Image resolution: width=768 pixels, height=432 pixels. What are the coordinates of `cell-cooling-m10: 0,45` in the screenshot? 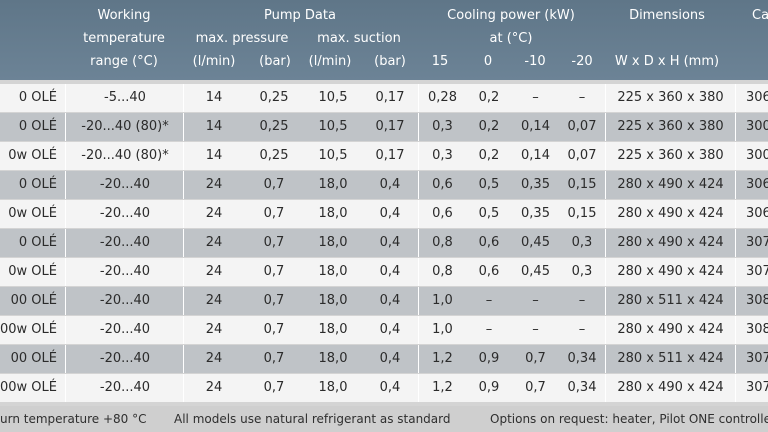 It's located at (535, 242).